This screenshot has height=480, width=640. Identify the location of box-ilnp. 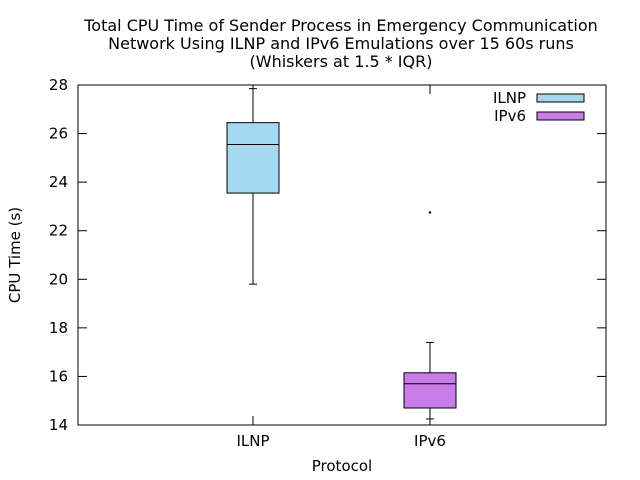
(253, 186).